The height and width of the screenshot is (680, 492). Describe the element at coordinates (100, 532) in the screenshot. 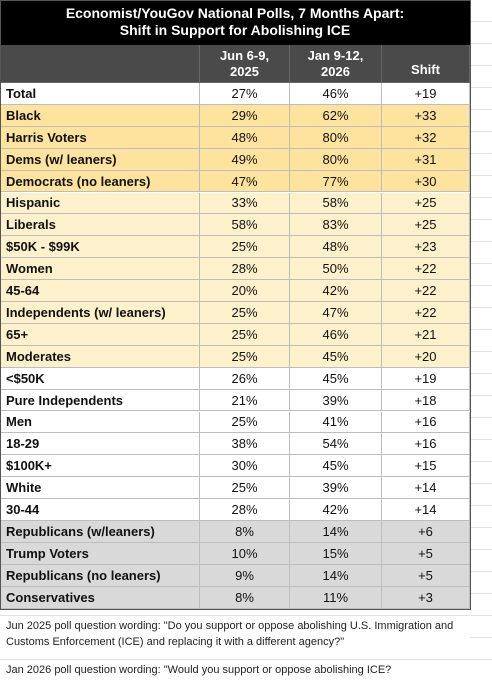

I see `row-label: Republicans (w/leaners)` at that location.